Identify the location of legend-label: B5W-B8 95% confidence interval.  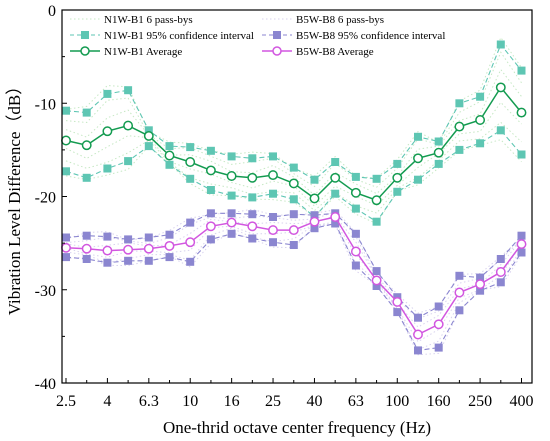
(370, 36).